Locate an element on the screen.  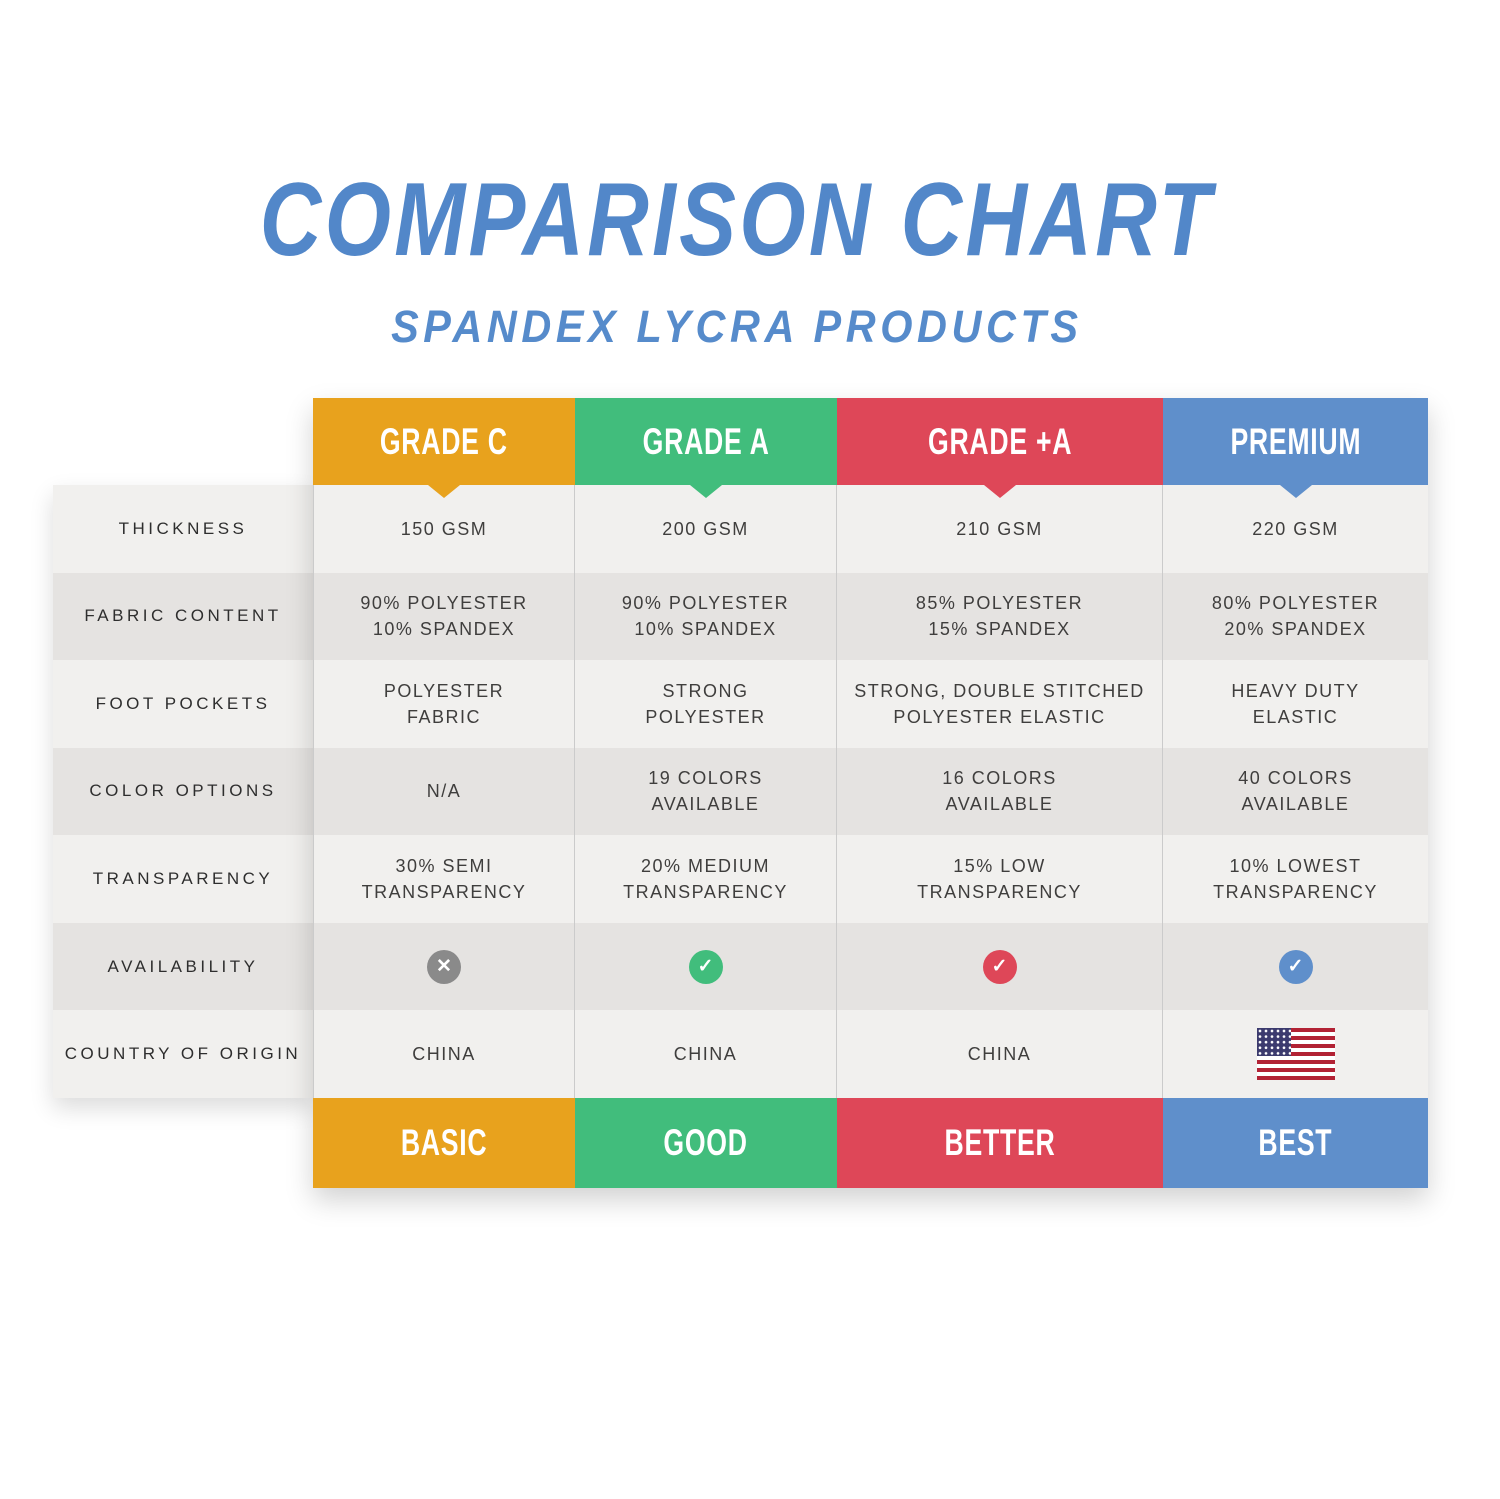
row-label-country-of-origin: COUNTRY OF ORIGIN is located at coordinates (183, 1054).